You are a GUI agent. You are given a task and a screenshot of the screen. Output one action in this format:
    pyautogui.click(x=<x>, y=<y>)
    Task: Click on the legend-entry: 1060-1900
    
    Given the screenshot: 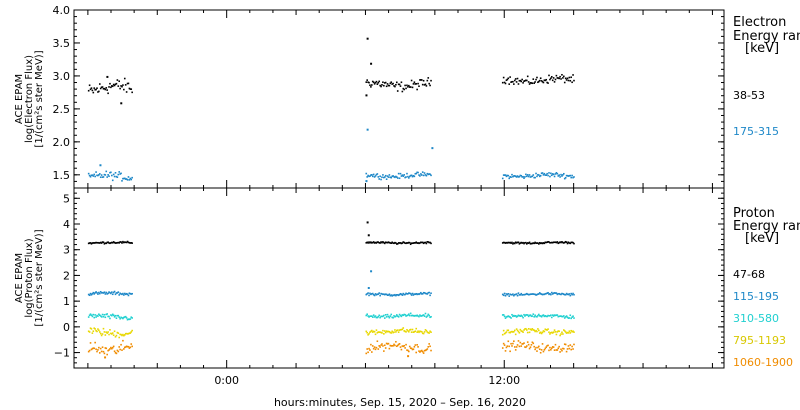 What is the action you would take?
    pyautogui.click(x=763, y=362)
    